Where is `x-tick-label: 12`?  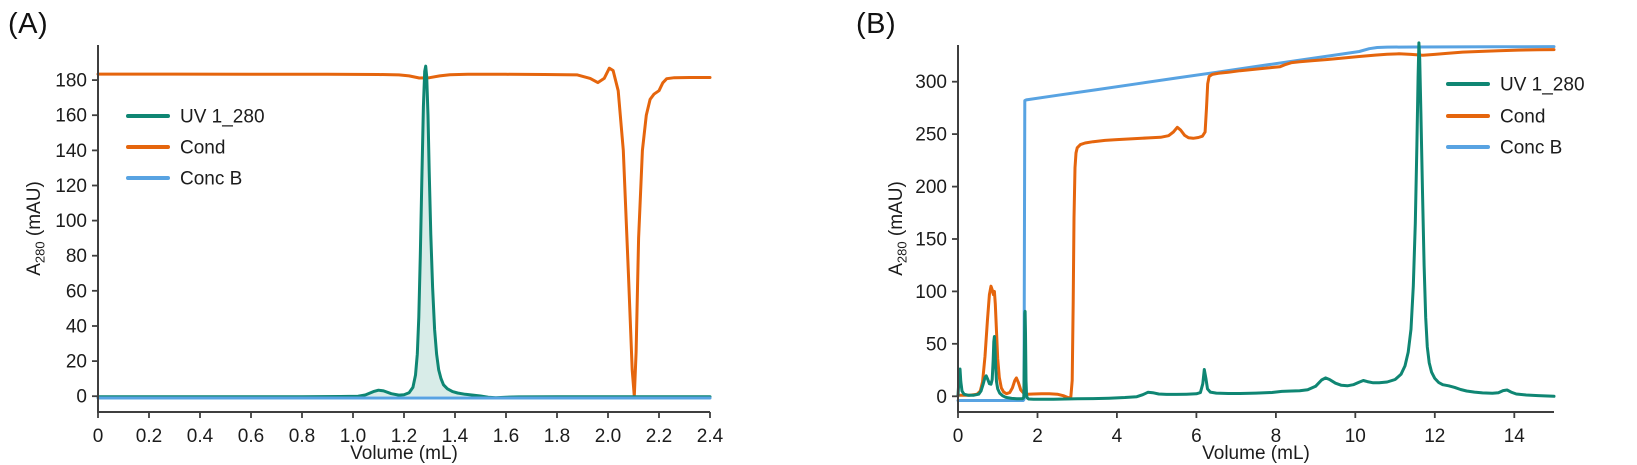 x-tick-label: 12 is located at coordinates (1434, 436).